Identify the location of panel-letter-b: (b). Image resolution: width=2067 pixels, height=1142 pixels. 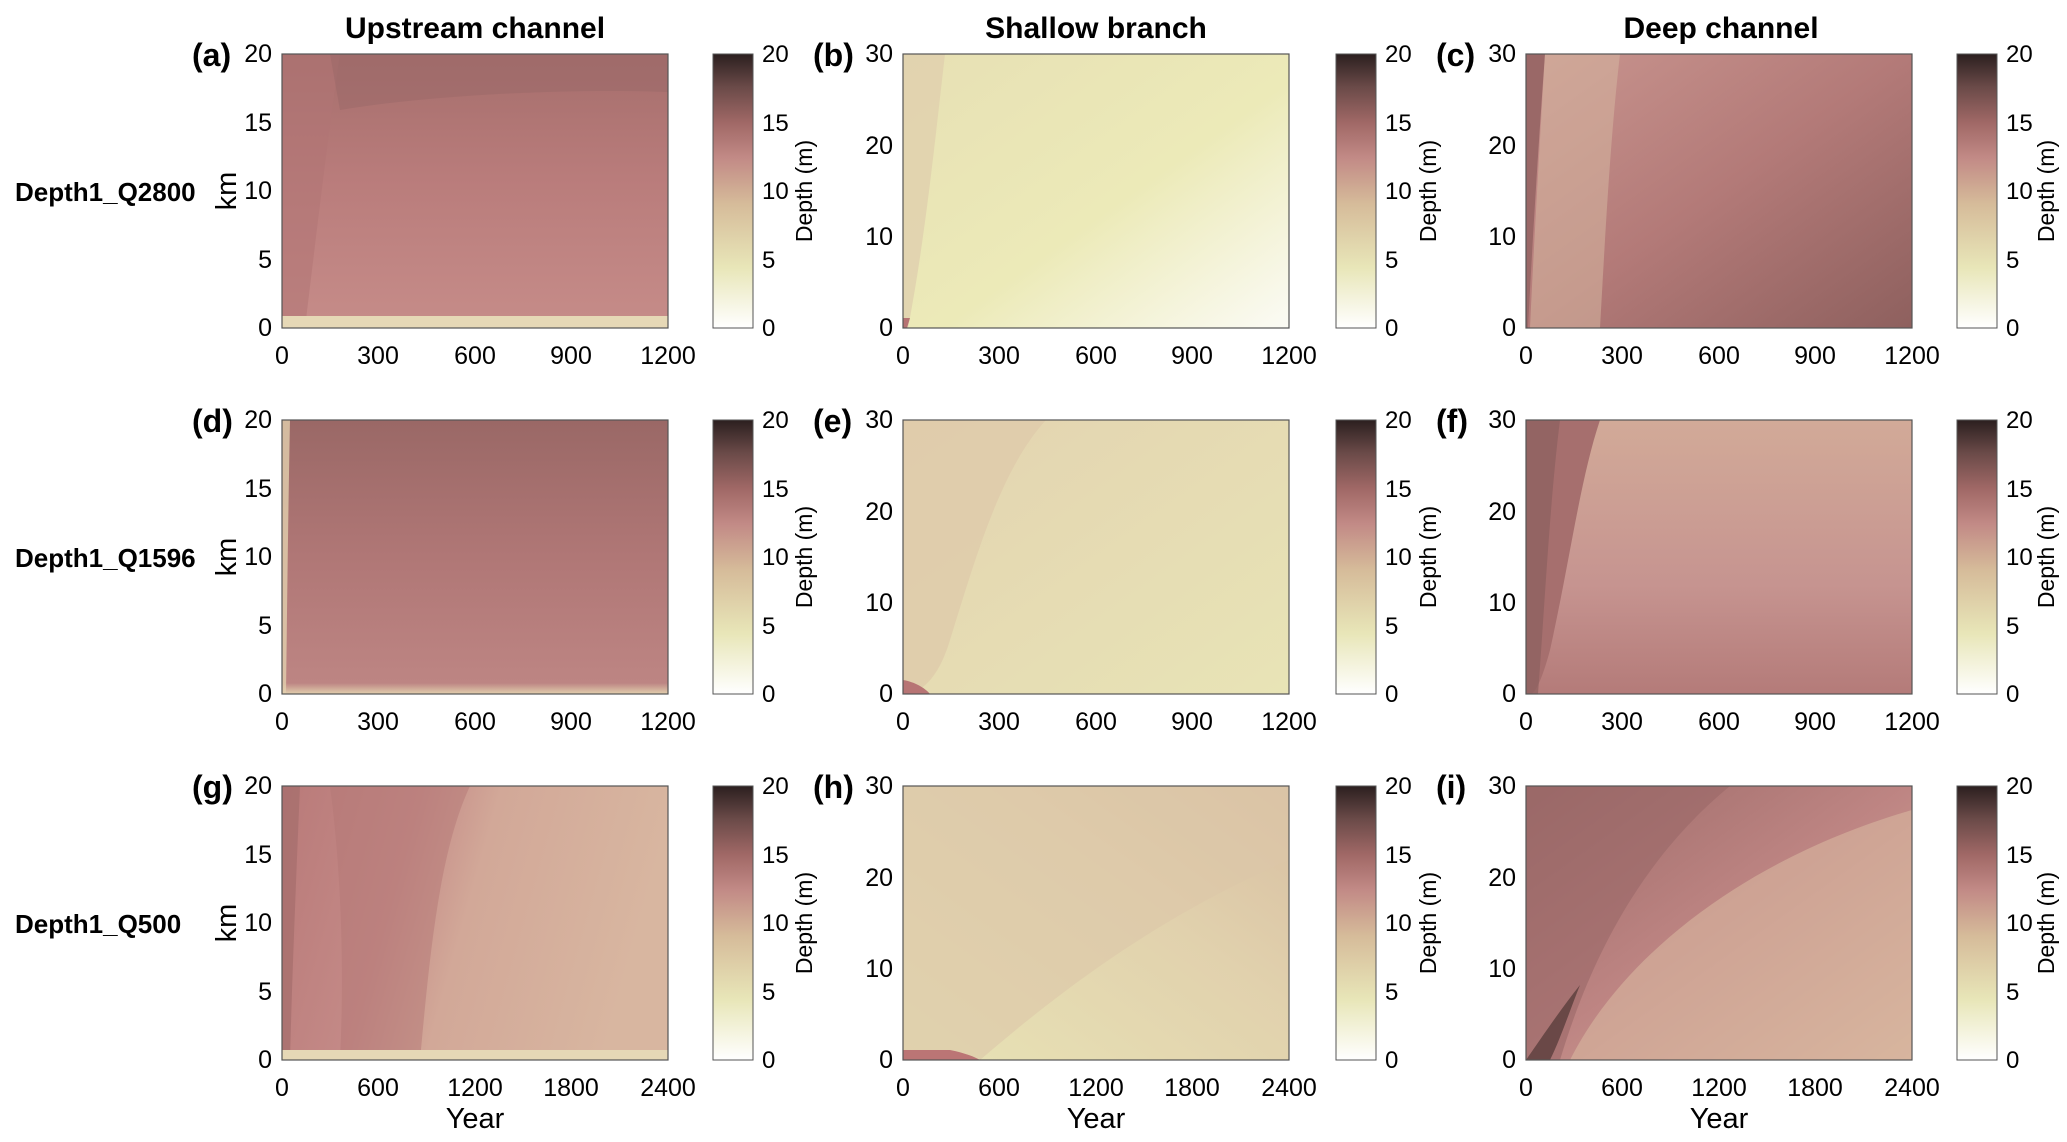
(833, 55).